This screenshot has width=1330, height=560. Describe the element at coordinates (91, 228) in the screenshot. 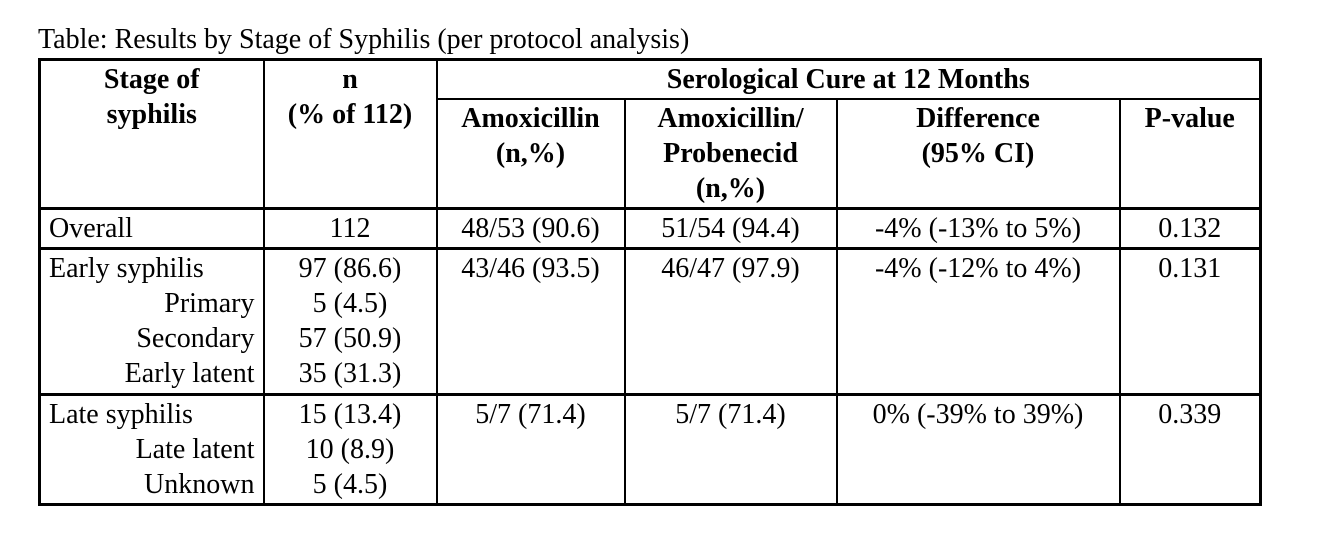

I see `stage-label: Overall` at that location.